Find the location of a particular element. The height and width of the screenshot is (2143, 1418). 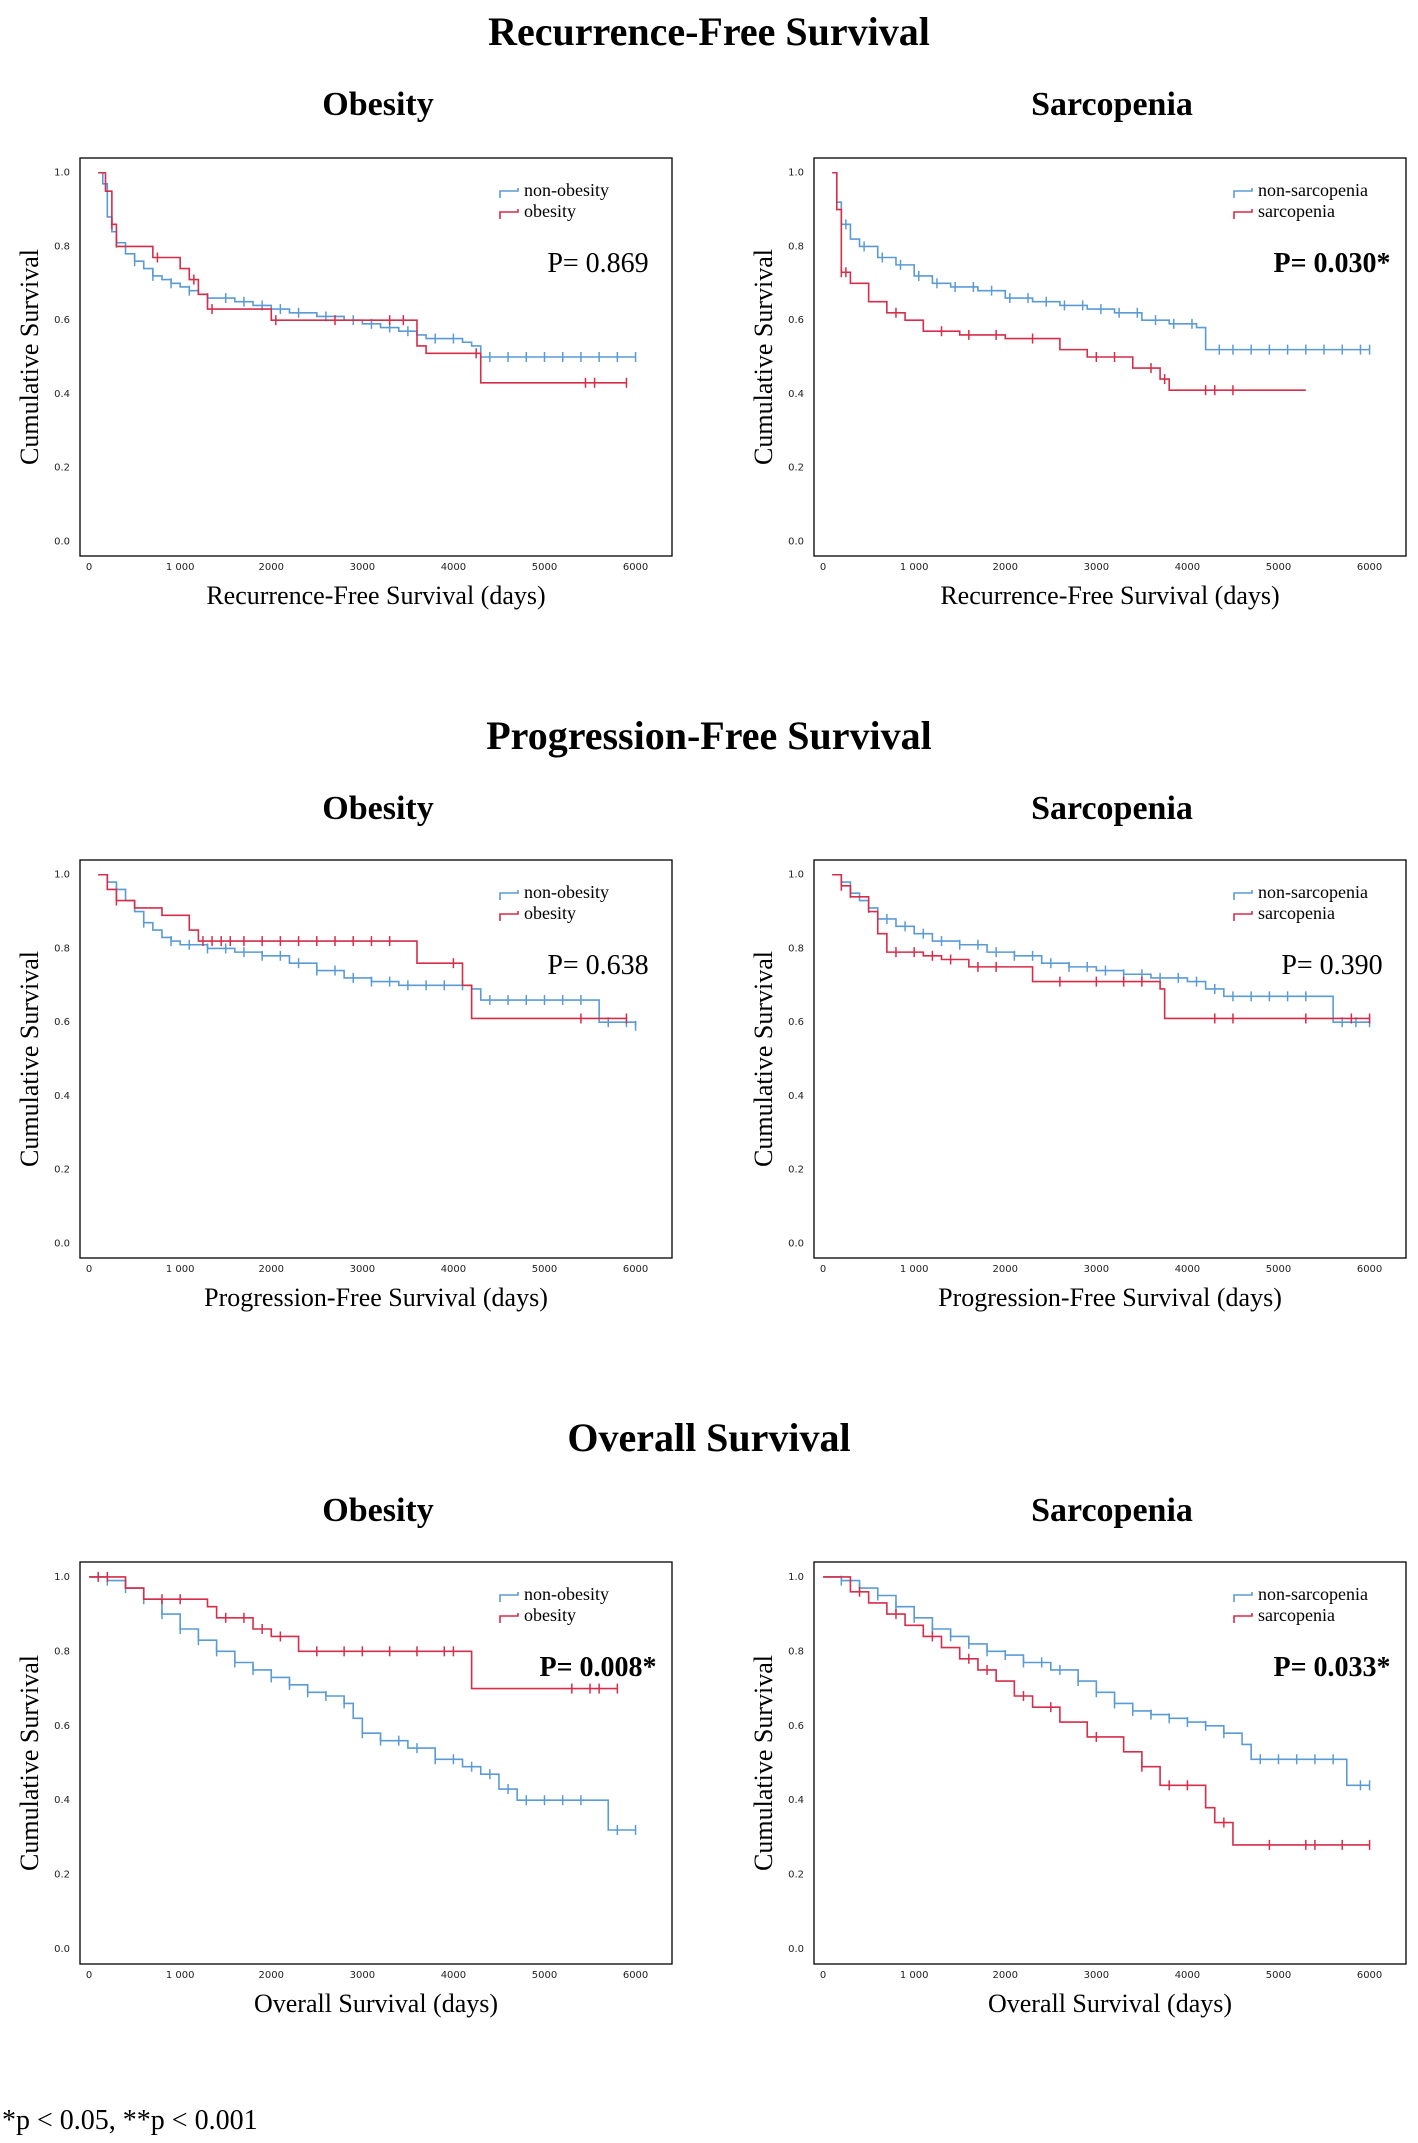

survival-curve-sarcopenia is located at coordinates (1069, 281).